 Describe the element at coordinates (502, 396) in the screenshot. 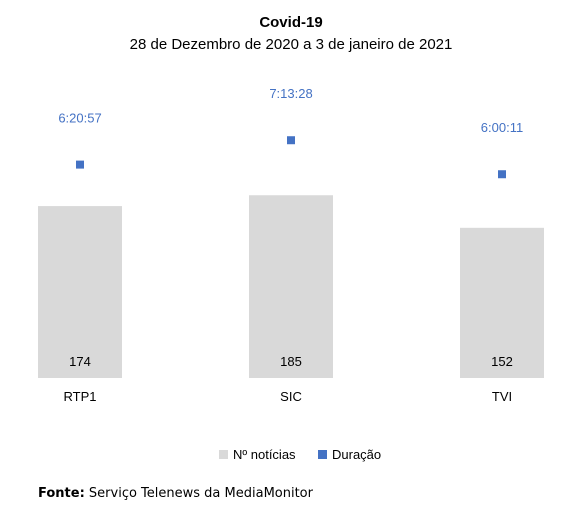

I see `category-label-tvi: TVI` at that location.